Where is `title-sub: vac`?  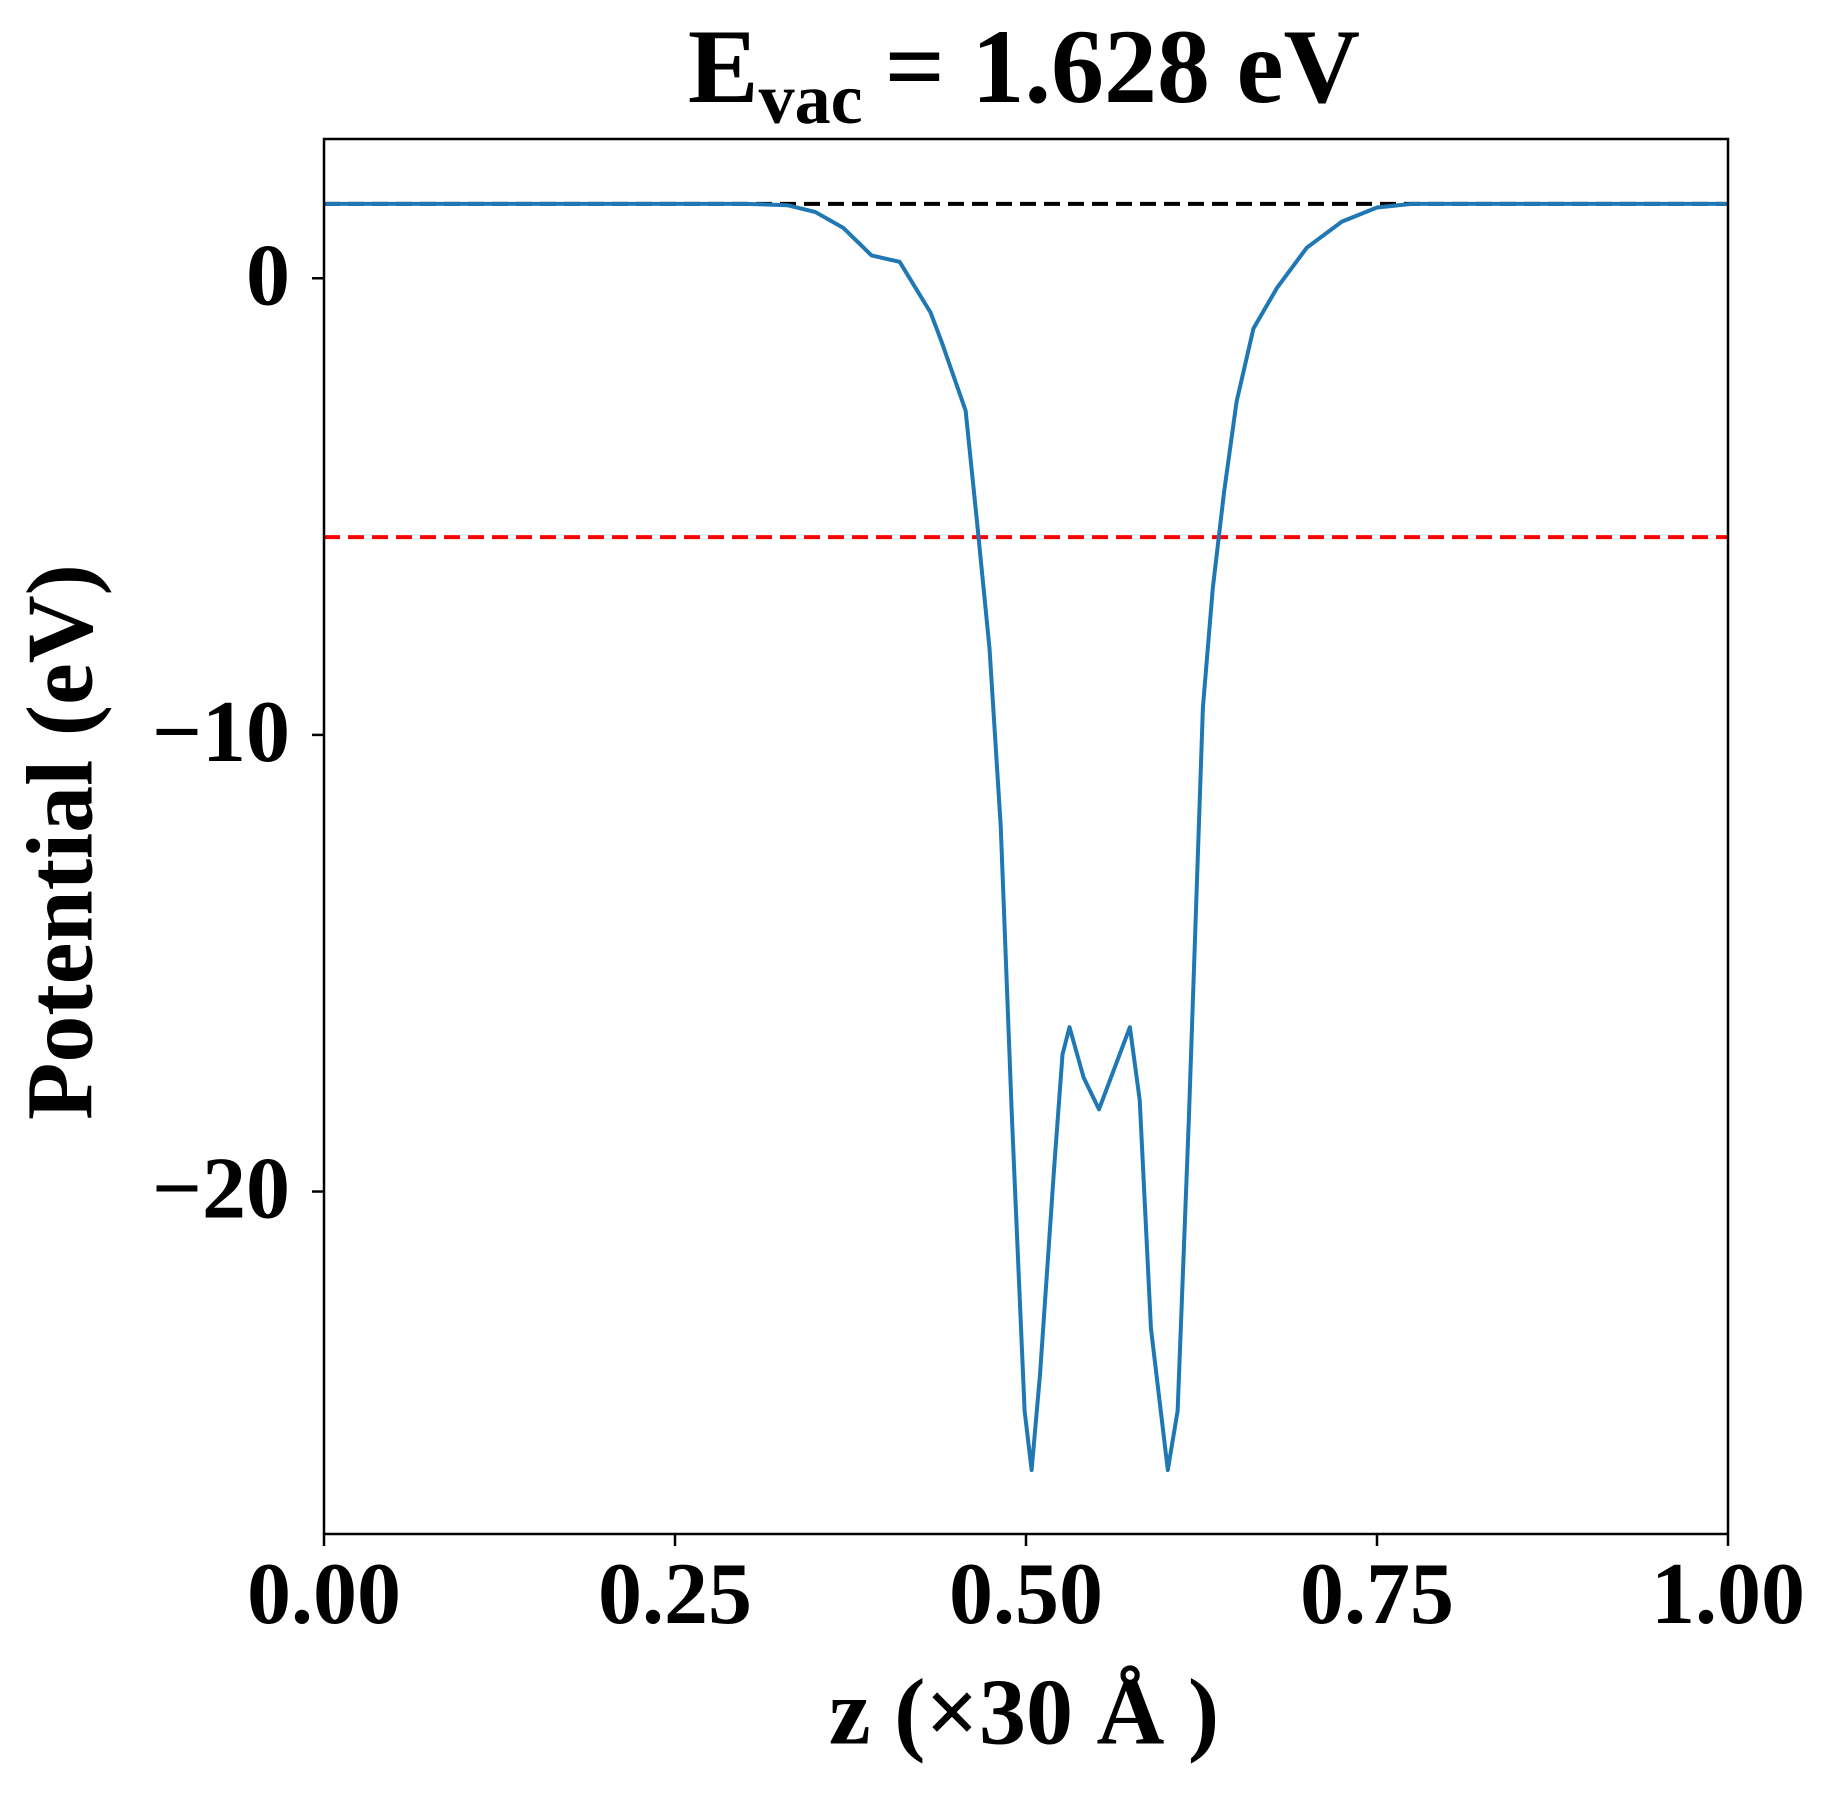
title-sub: vac is located at coordinates (811, 99).